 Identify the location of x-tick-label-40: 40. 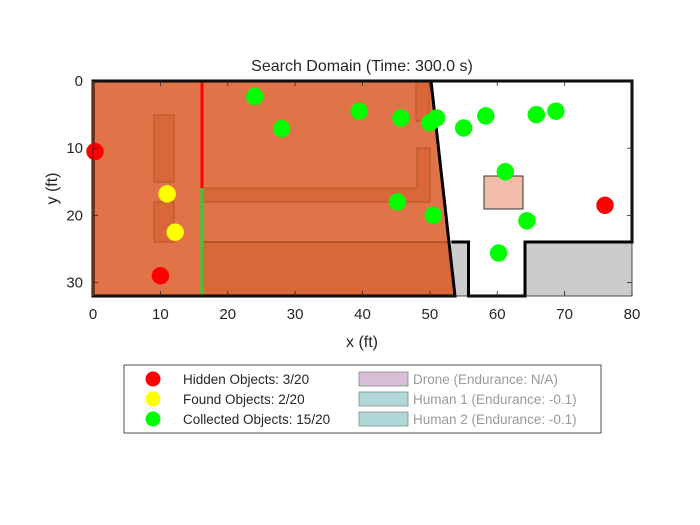
(362, 314).